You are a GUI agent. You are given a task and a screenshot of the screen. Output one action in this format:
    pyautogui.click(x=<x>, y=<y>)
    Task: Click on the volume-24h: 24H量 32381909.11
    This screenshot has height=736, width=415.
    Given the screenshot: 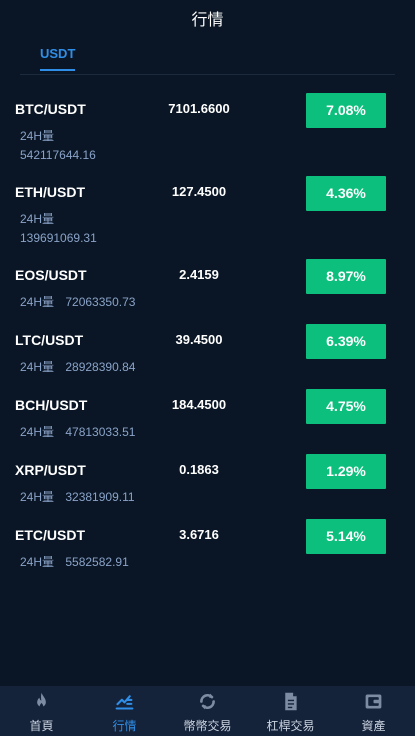 What is the action you would take?
    pyautogui.click(x=77, y=496)
    